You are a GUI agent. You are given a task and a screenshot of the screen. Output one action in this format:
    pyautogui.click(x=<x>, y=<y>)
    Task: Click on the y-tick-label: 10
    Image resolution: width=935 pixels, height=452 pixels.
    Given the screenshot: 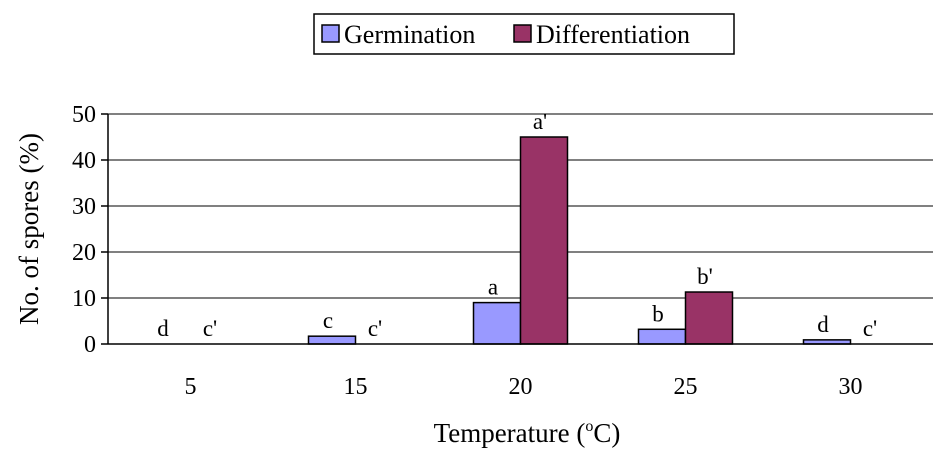 What is the action you would take?
    pyautogui.click(x=84, y=299)
    